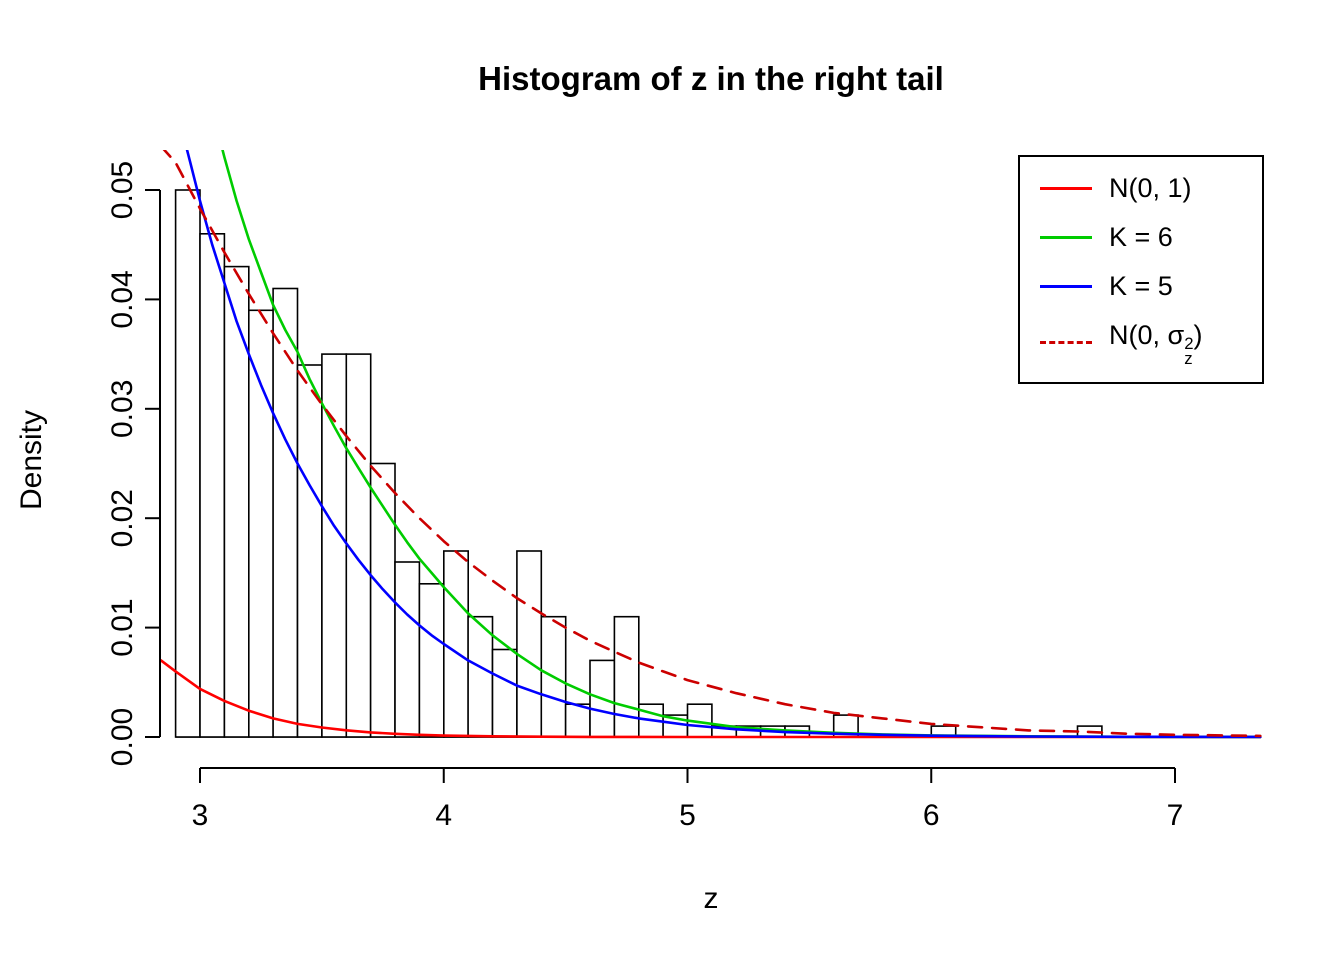  I want to click on y-tick-label: 0.04, so click(122, 299).